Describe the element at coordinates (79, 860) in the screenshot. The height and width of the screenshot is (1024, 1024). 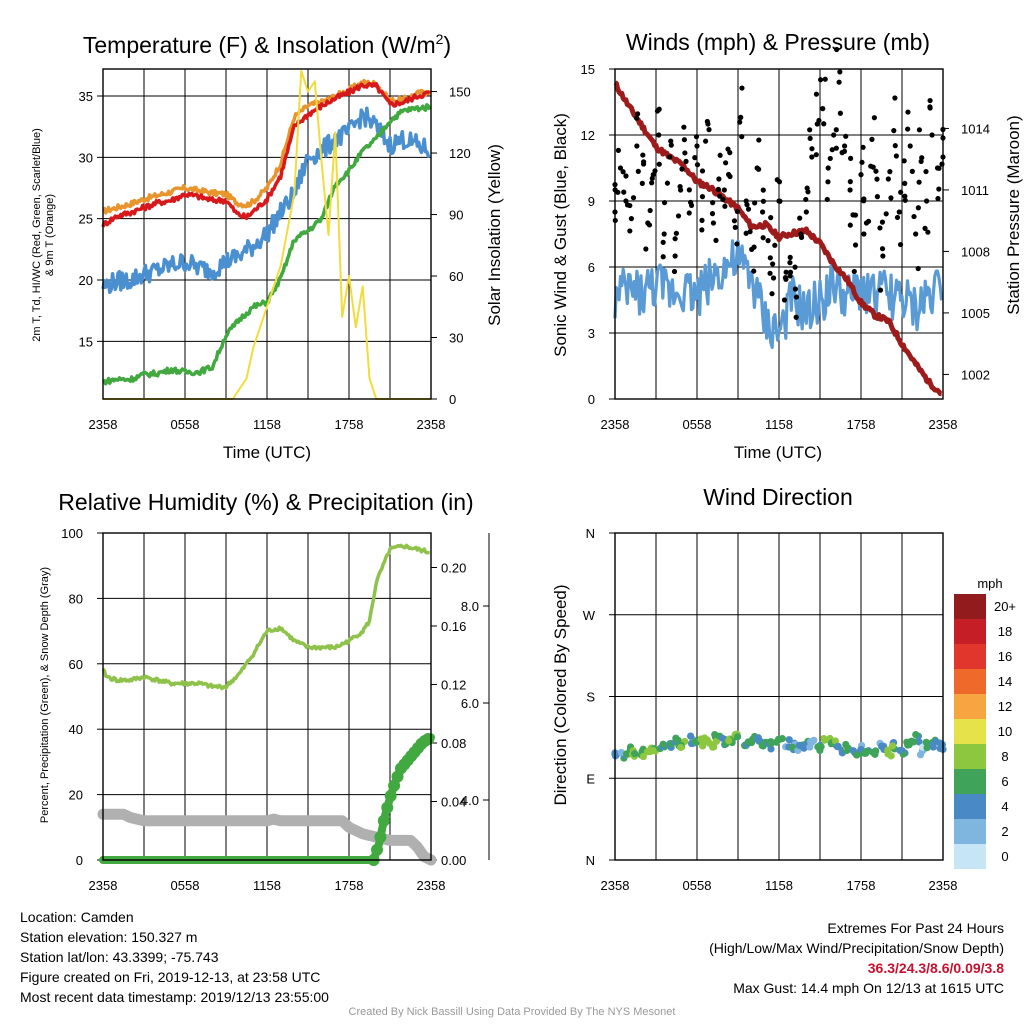
I see `rh-y-tick-label: 0` at that location.